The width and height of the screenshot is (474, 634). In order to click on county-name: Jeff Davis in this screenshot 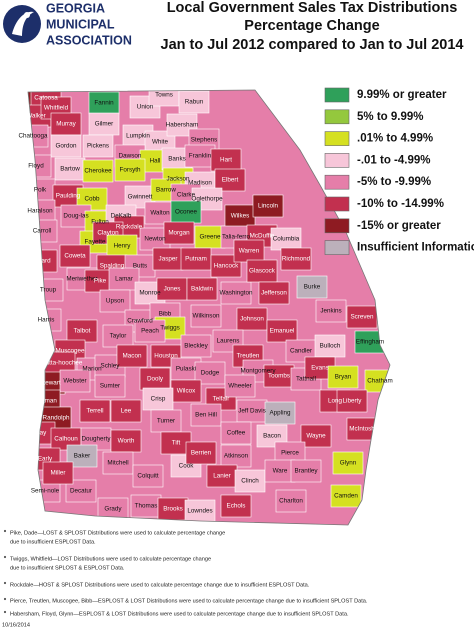, I will do `click(252, 411)`.